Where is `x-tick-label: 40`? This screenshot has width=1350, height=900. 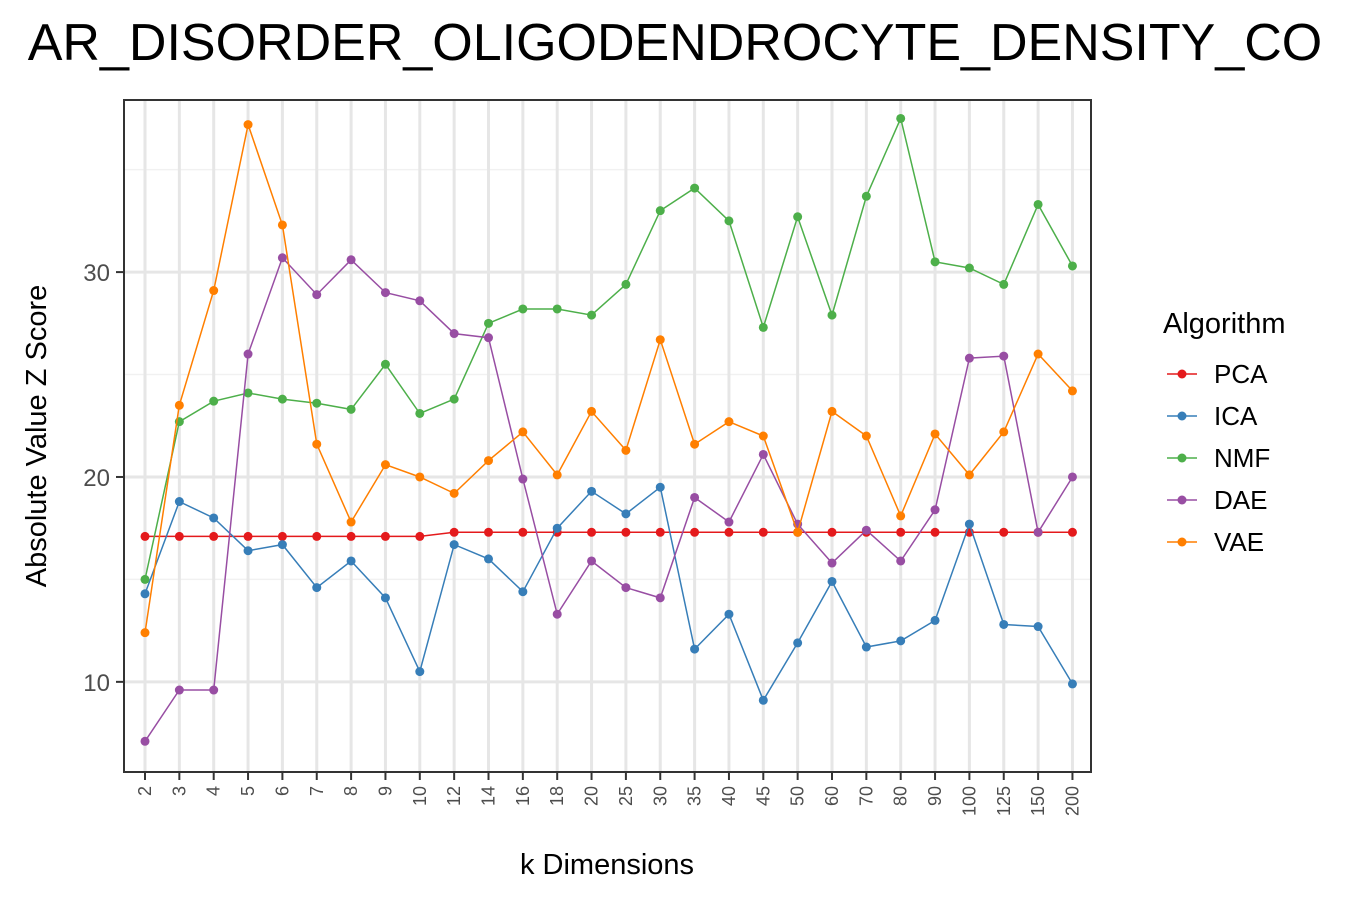
x-tick-label: 40 is located at coordinates (729, 796).